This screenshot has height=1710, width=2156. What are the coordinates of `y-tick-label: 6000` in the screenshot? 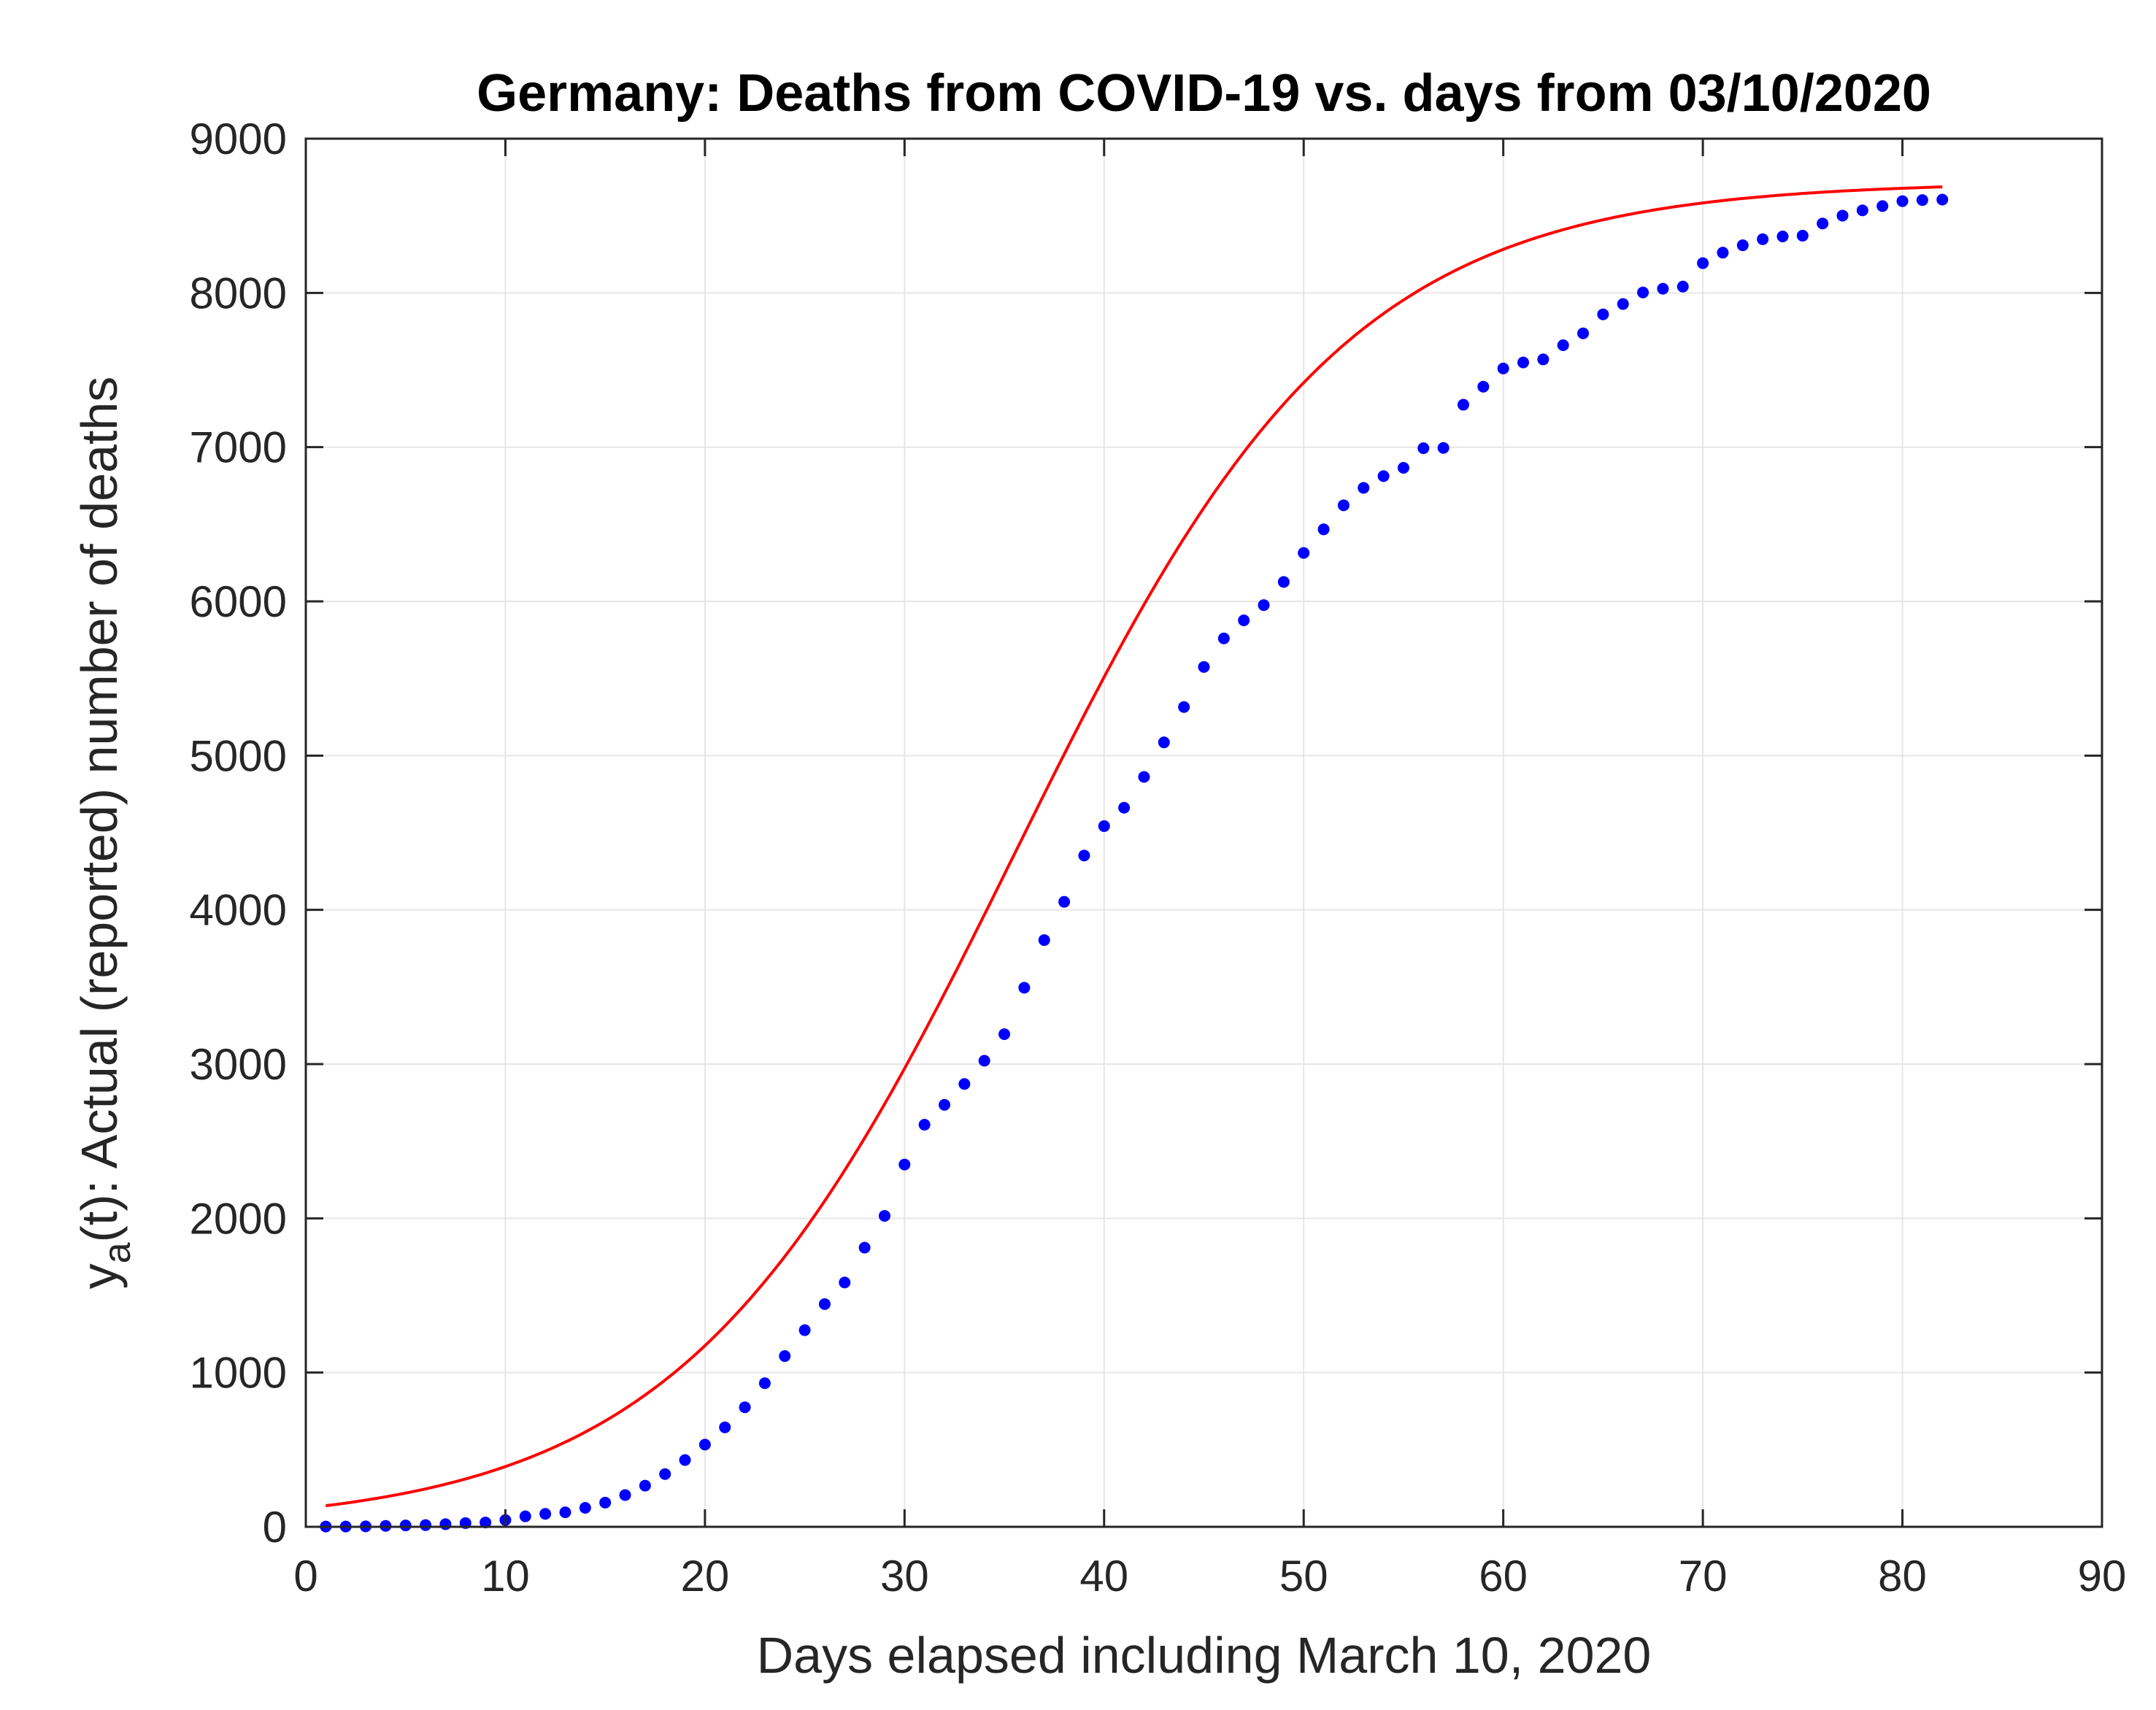 It's located at (238, 601).